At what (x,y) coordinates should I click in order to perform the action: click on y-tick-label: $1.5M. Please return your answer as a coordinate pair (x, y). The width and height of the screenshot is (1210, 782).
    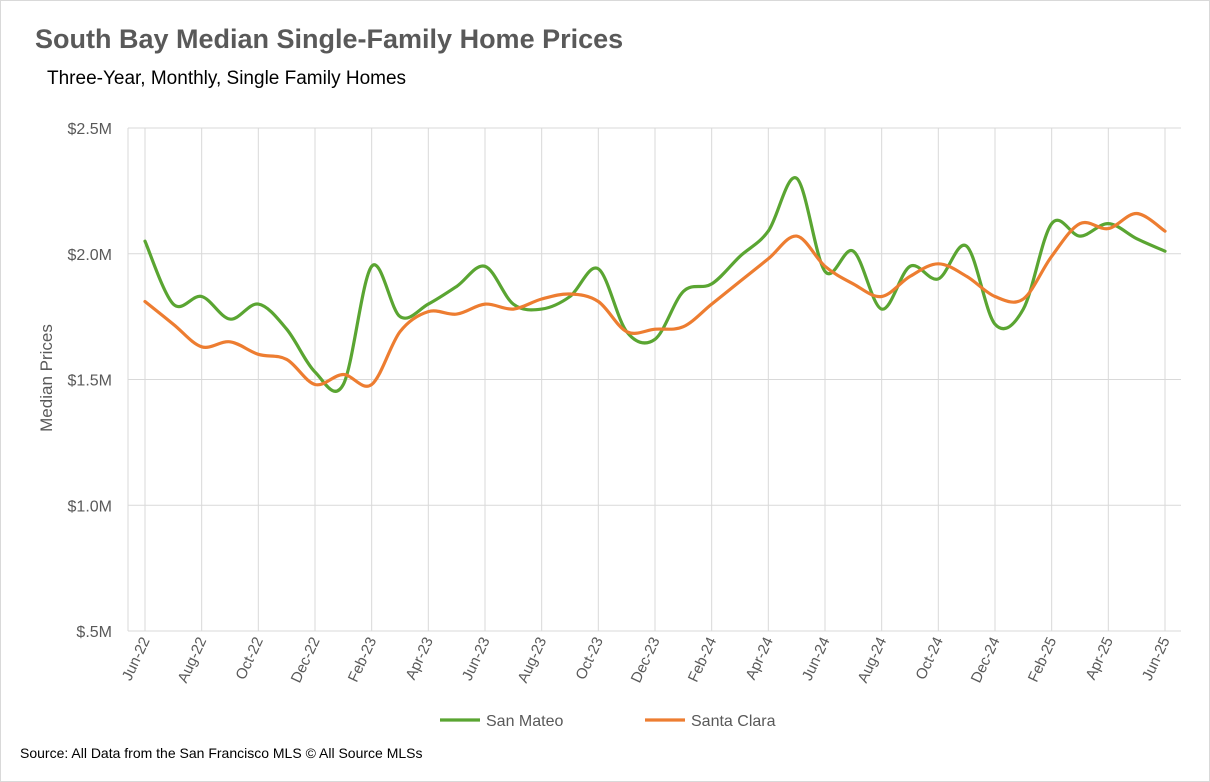
    Looking at the image, I should click on (90, 381).